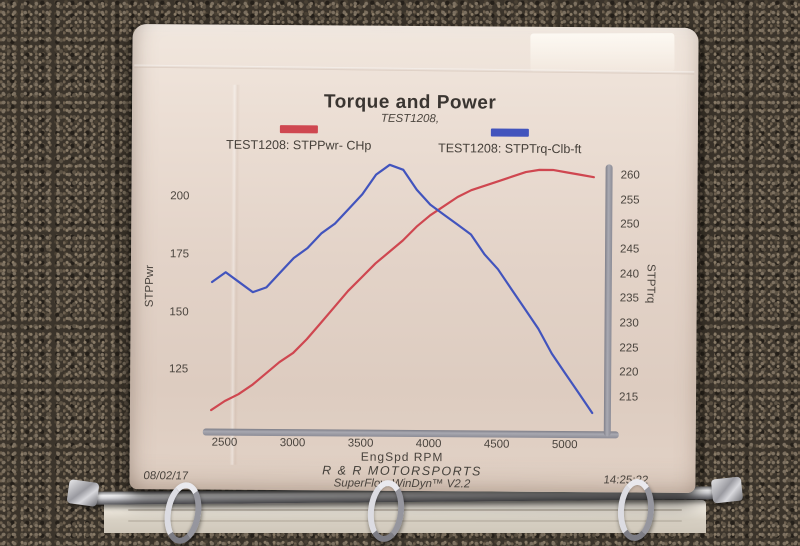 Image resolution: width=800 pixels, height=546 pixels. I want to click on binder-lower-pages, so click(405, 516).